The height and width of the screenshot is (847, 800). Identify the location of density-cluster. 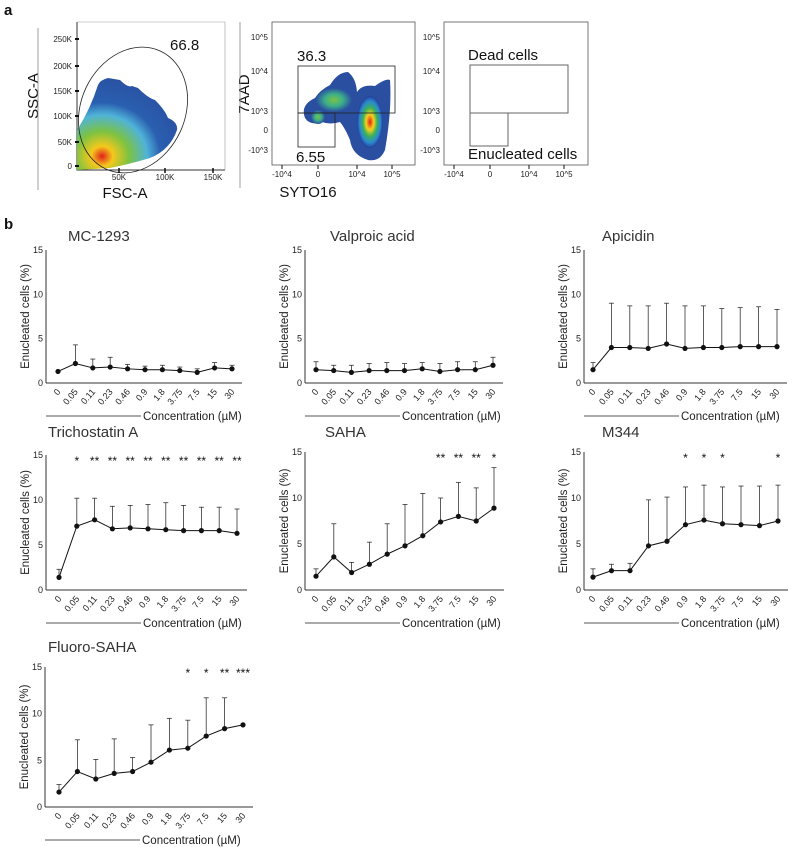
(318, 117).